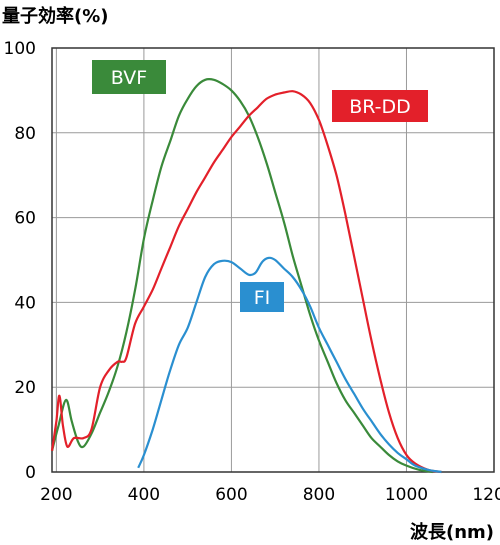 Image resolution: width=500 pixels, height=545 pixels. What do you see at coordinates (451, 532) in the screenshot?
I see `x-axis-title: 波長(nm)` at bounding box center [451, 532].